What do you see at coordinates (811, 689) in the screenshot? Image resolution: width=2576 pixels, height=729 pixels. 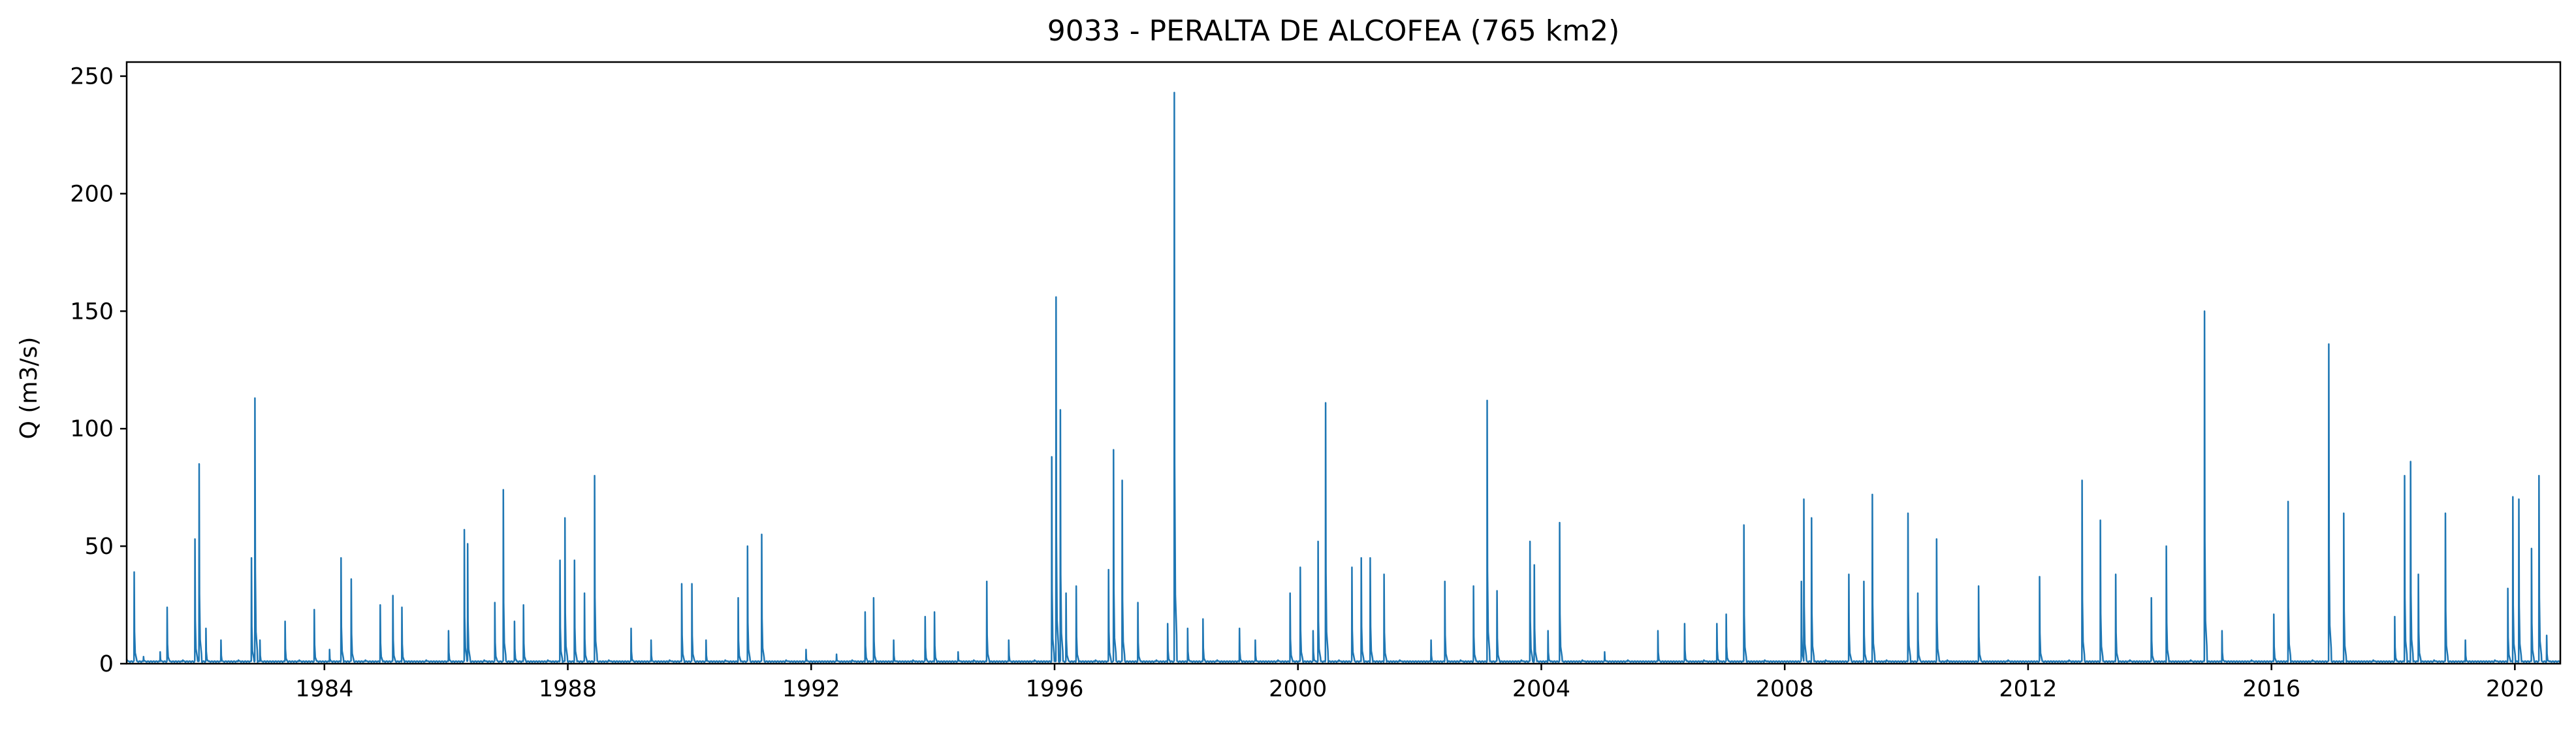 I see `x-tick-label: 1992` at bounding box center [811, 689].